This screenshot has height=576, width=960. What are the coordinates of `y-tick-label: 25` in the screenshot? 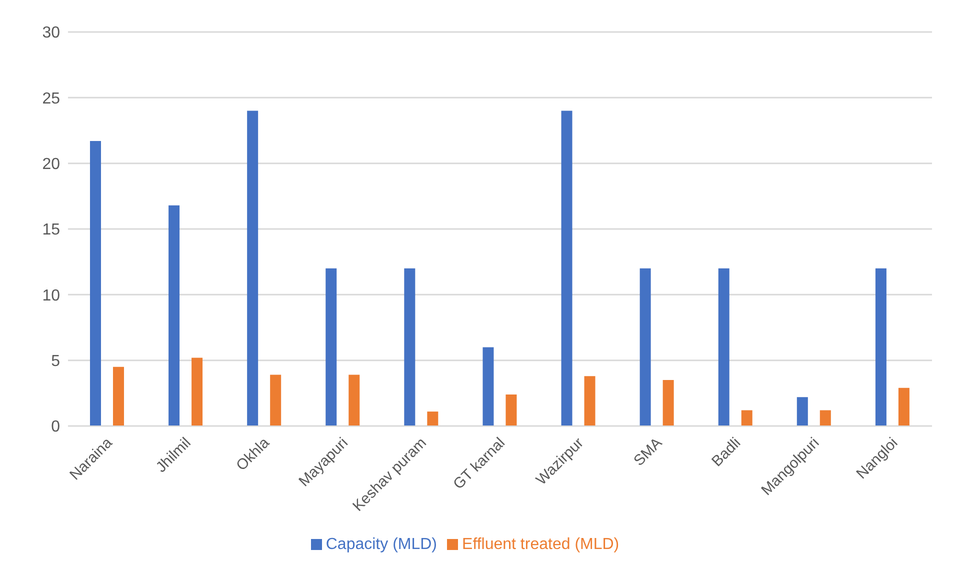 It's located at (51, 99).